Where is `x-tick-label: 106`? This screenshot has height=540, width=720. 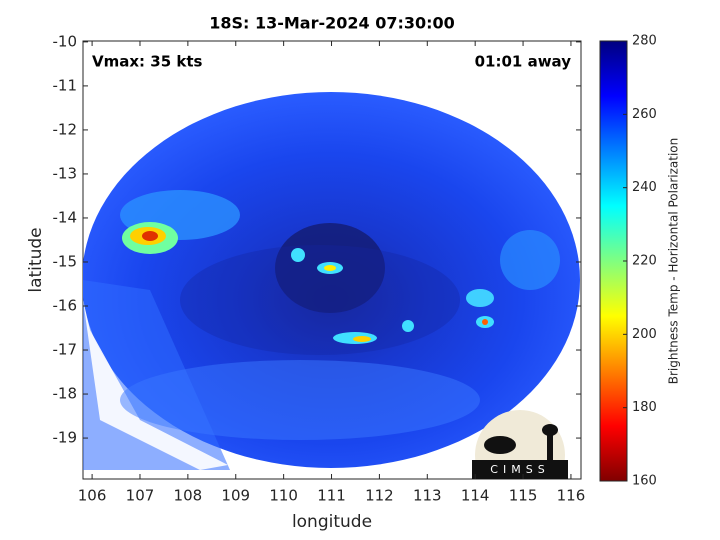 x-tick-label: 106 is located at coordinates (92, 496).